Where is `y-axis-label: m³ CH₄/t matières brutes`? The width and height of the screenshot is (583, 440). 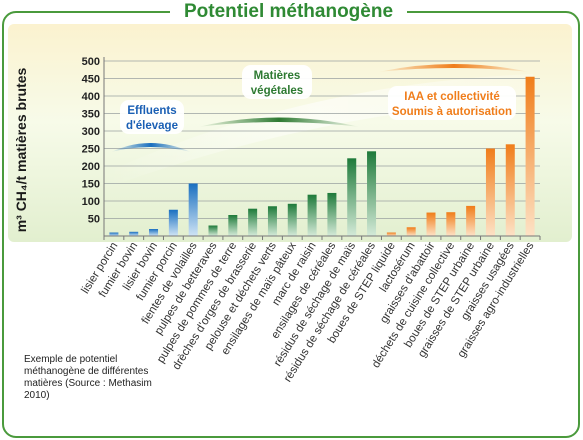 y-axis-label: m³ CH₄/t matières brutes is located at coordinates (21, 150).